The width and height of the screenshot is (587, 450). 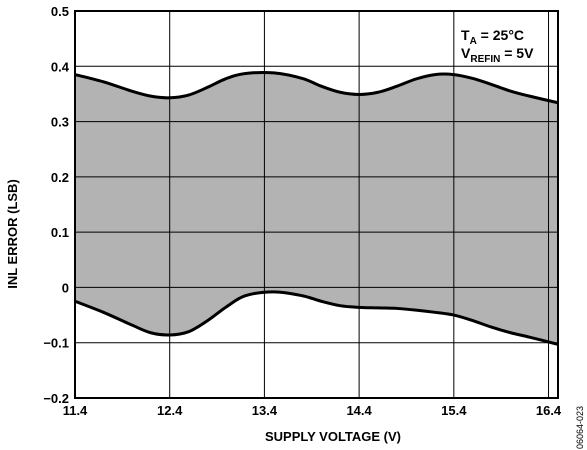 I want to click on x-tick-label: 12.4, so click(x=170, y=410).